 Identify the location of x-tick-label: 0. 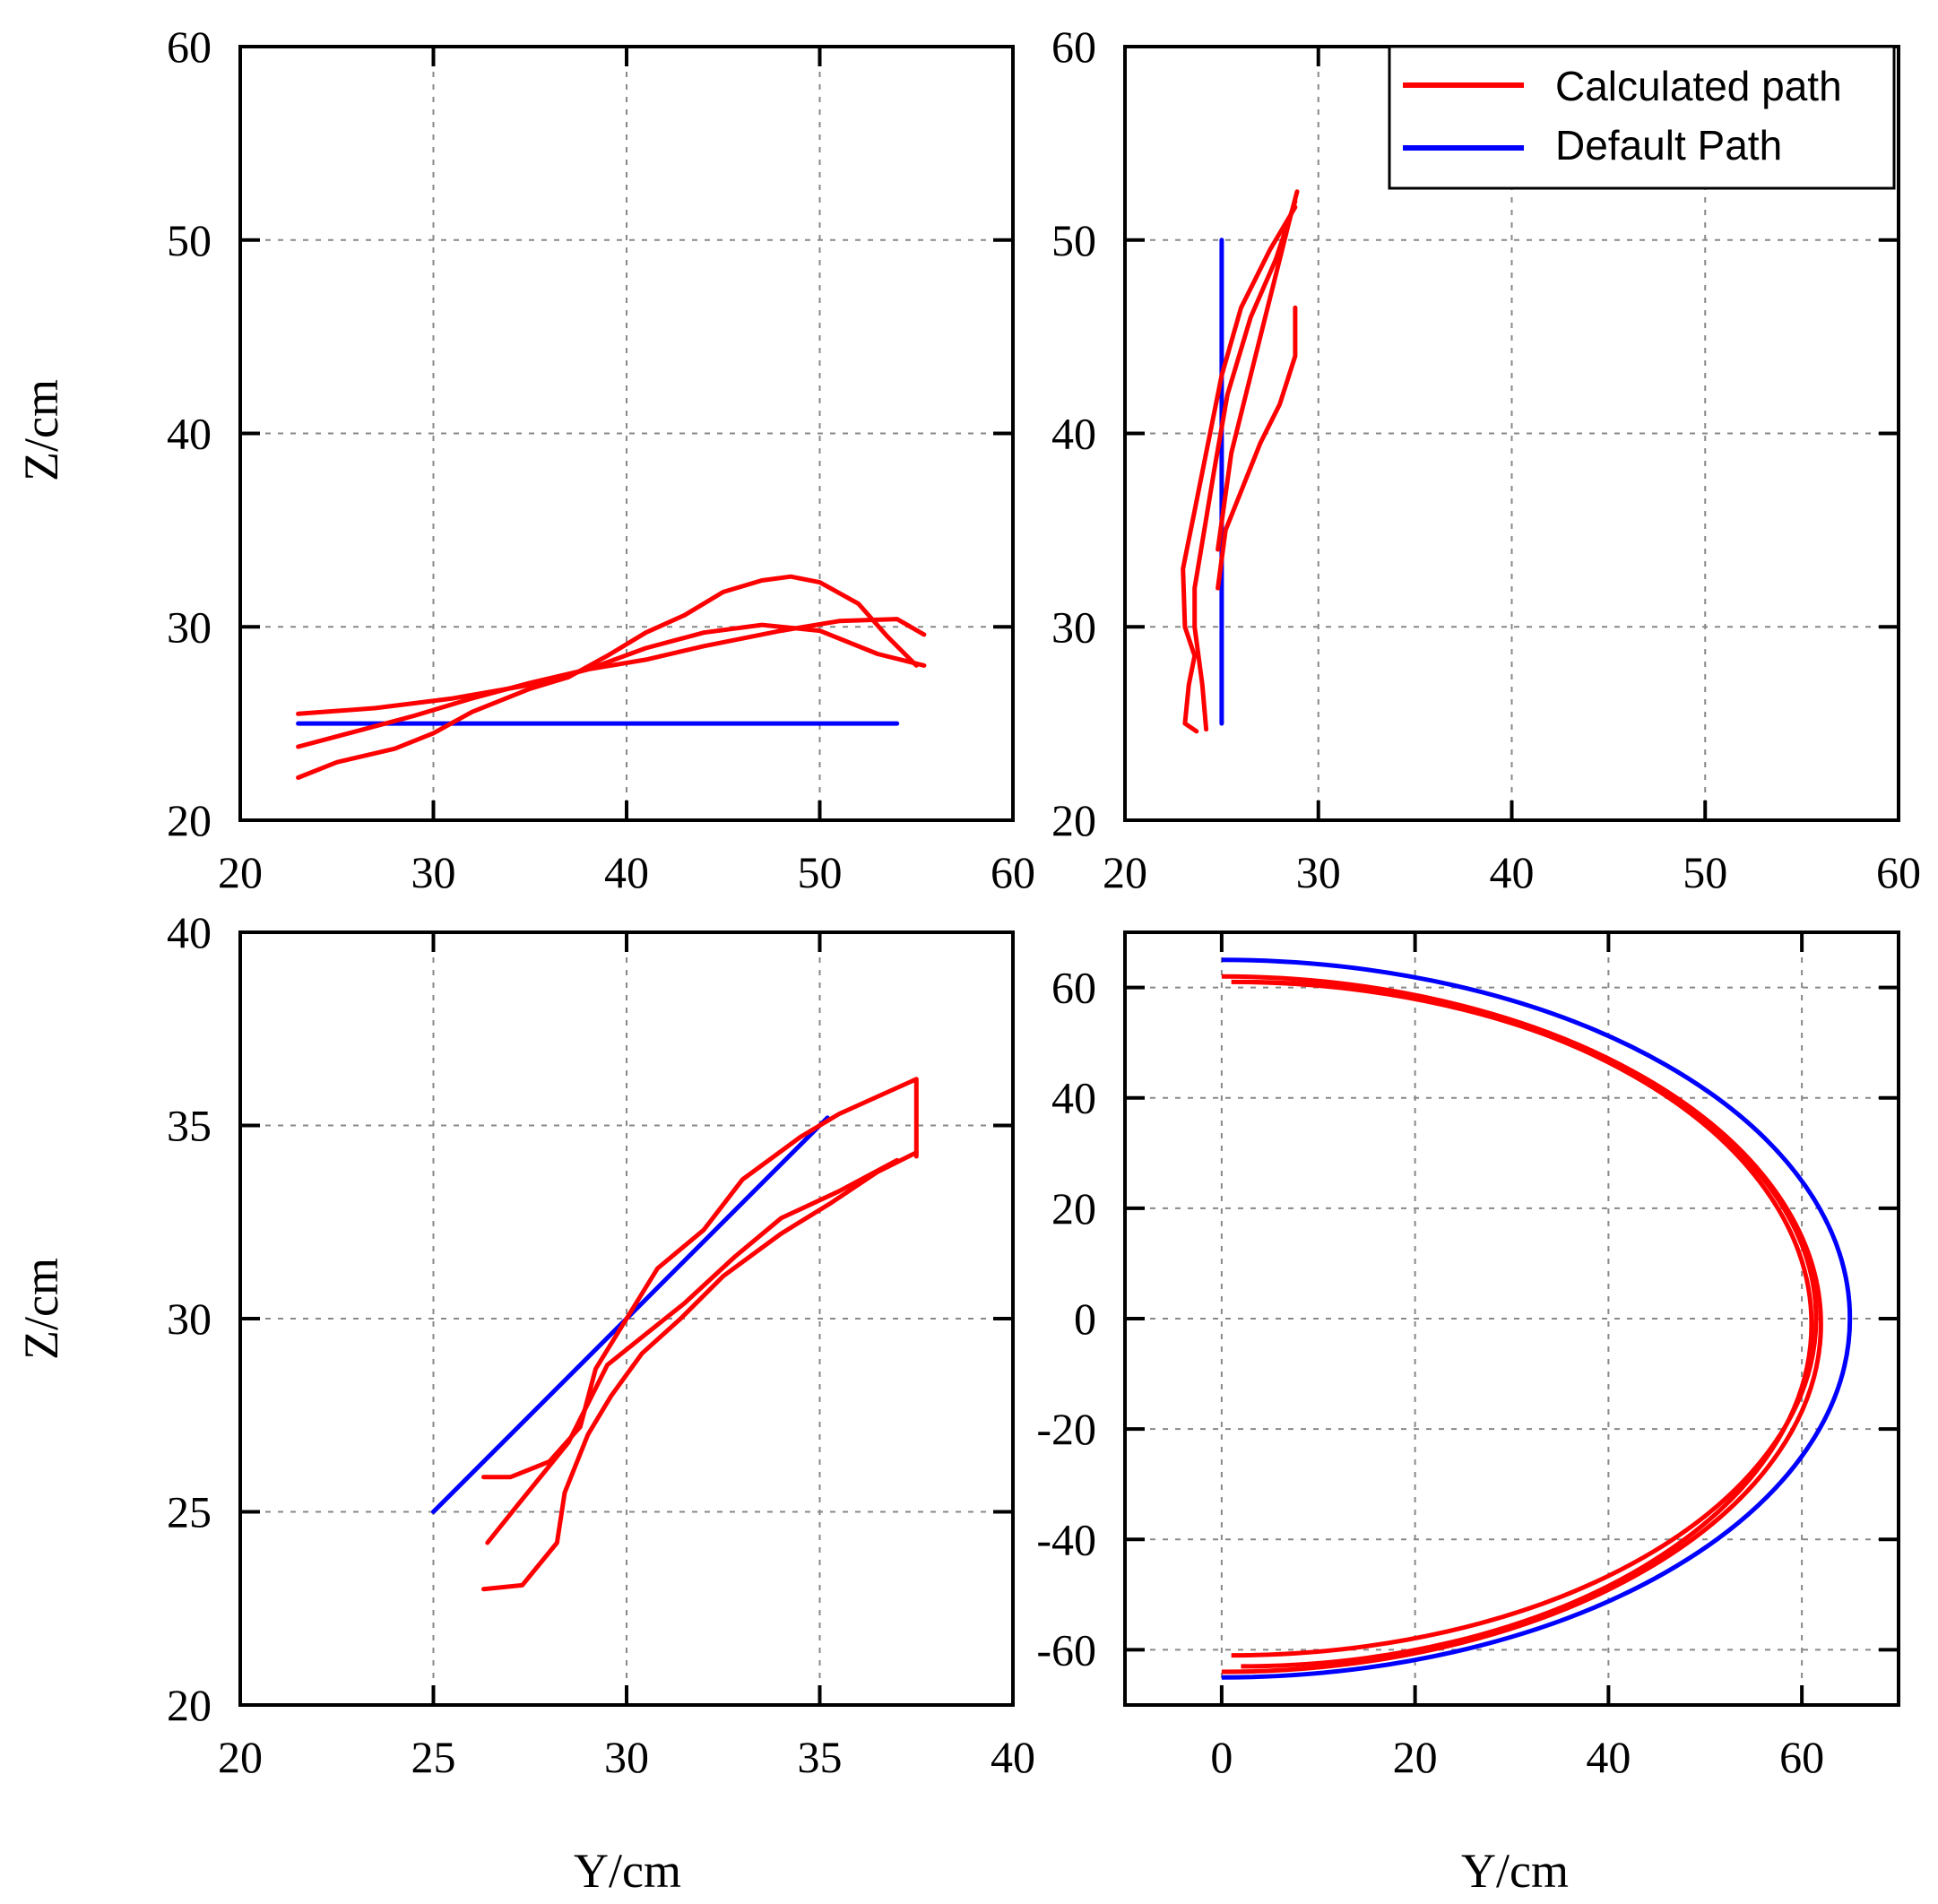
(1221, 1757).